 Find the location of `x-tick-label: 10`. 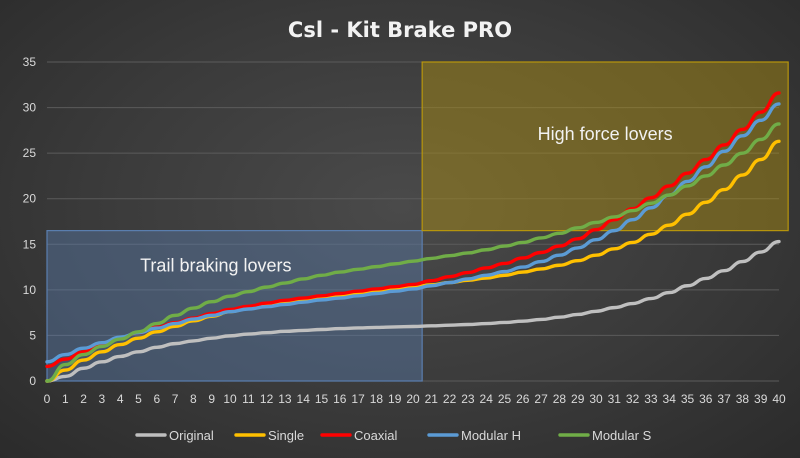

x-tick-label: 10 is located at coordinates (230, 399).